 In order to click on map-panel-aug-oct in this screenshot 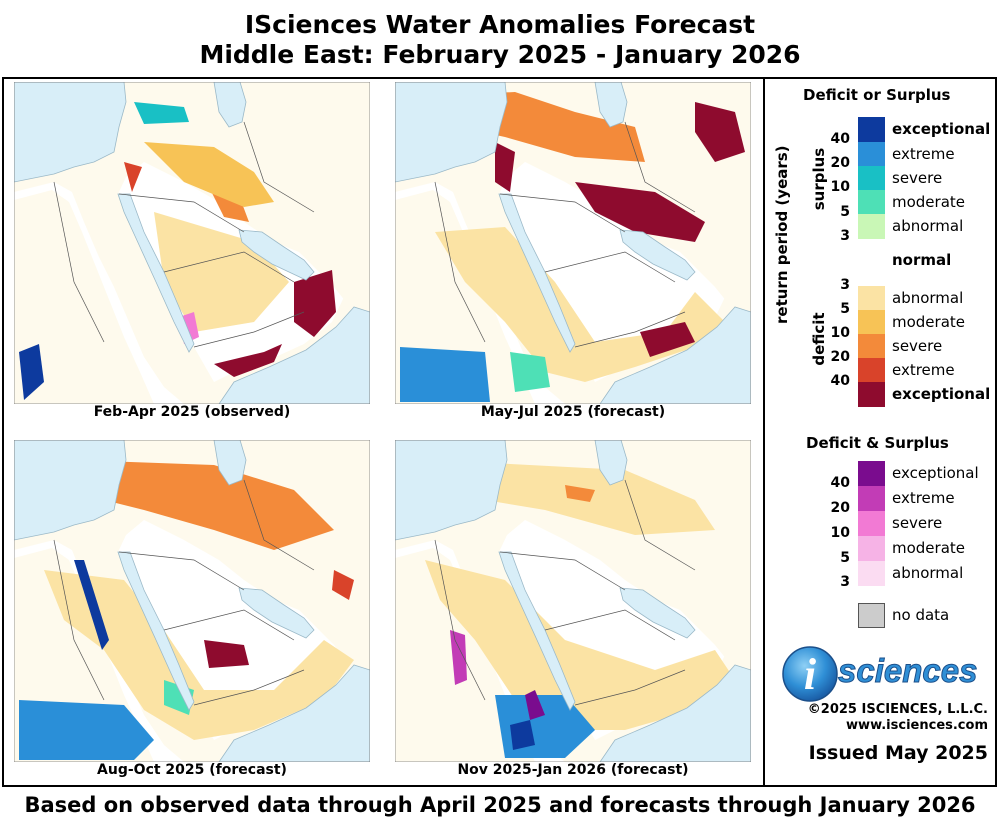, I will do `click(192, 601)`.